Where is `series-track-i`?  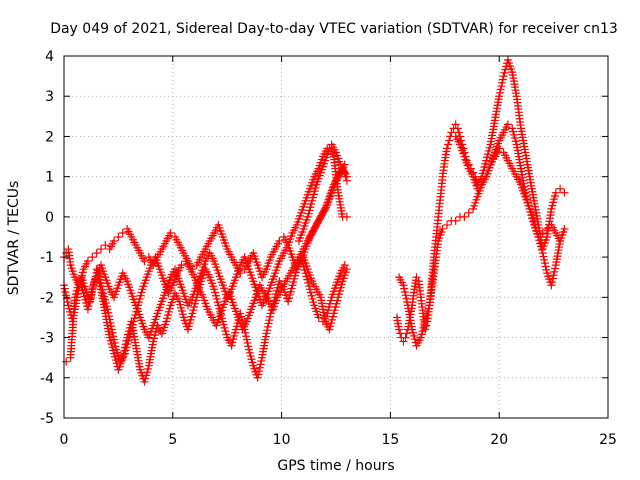
series-track-i is located at coordinates (510, 183).